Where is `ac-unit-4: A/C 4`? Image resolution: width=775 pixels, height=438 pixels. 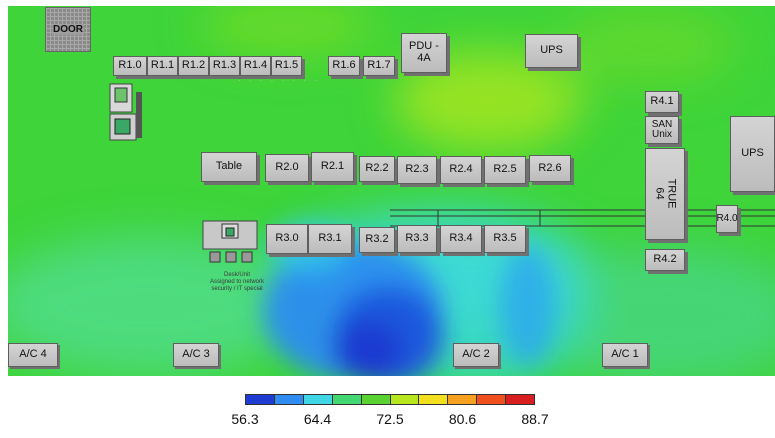 ac-unit-4: A/C 4 is located at coordinates (33, 355).